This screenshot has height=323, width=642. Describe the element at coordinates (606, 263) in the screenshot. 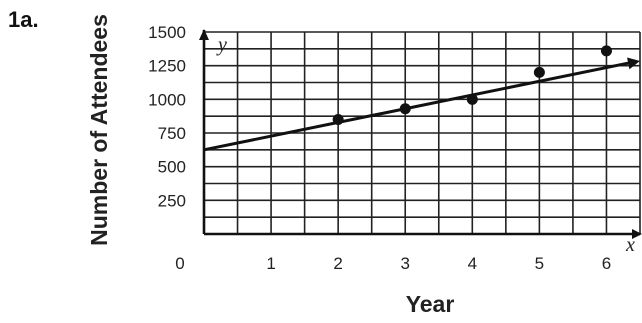

I see `x-tick-label: 6` at that location.